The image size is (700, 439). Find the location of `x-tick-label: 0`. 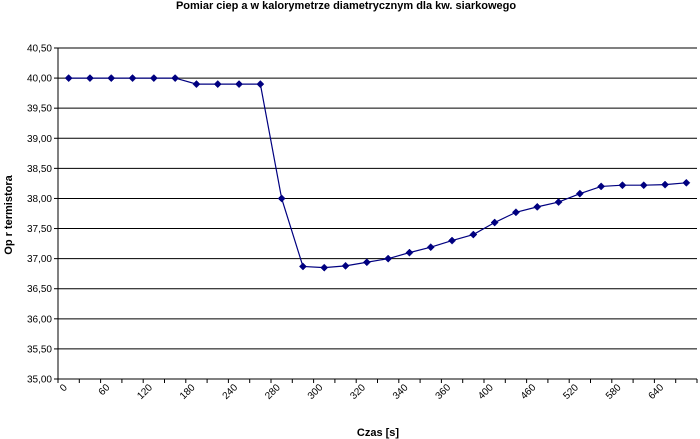

x-tick-label: 0 is located at coordinates (64, 388).